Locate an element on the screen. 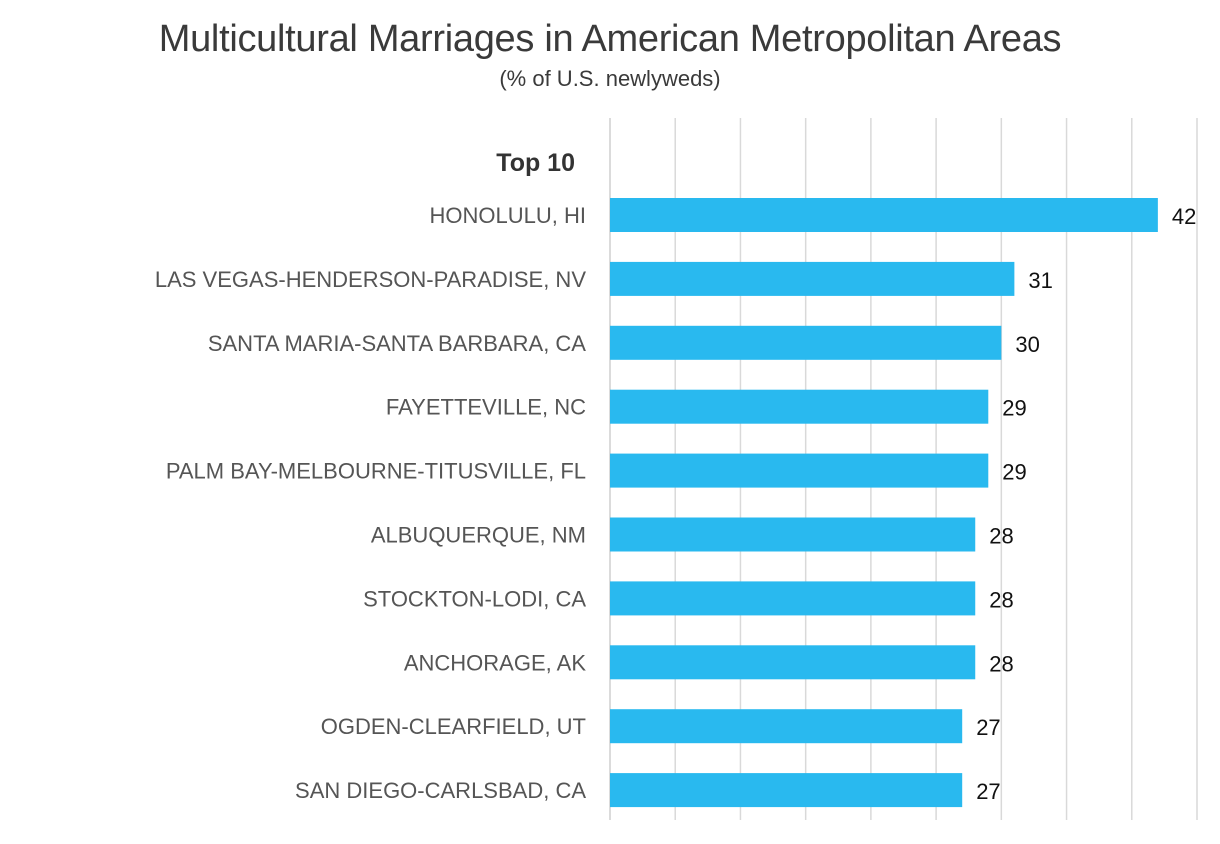 The height and width of the screenshot is (844, 1220). value-labels: 42 31 30 29 29 28 28 28 27 27 is located at coordinates (1086, 504).